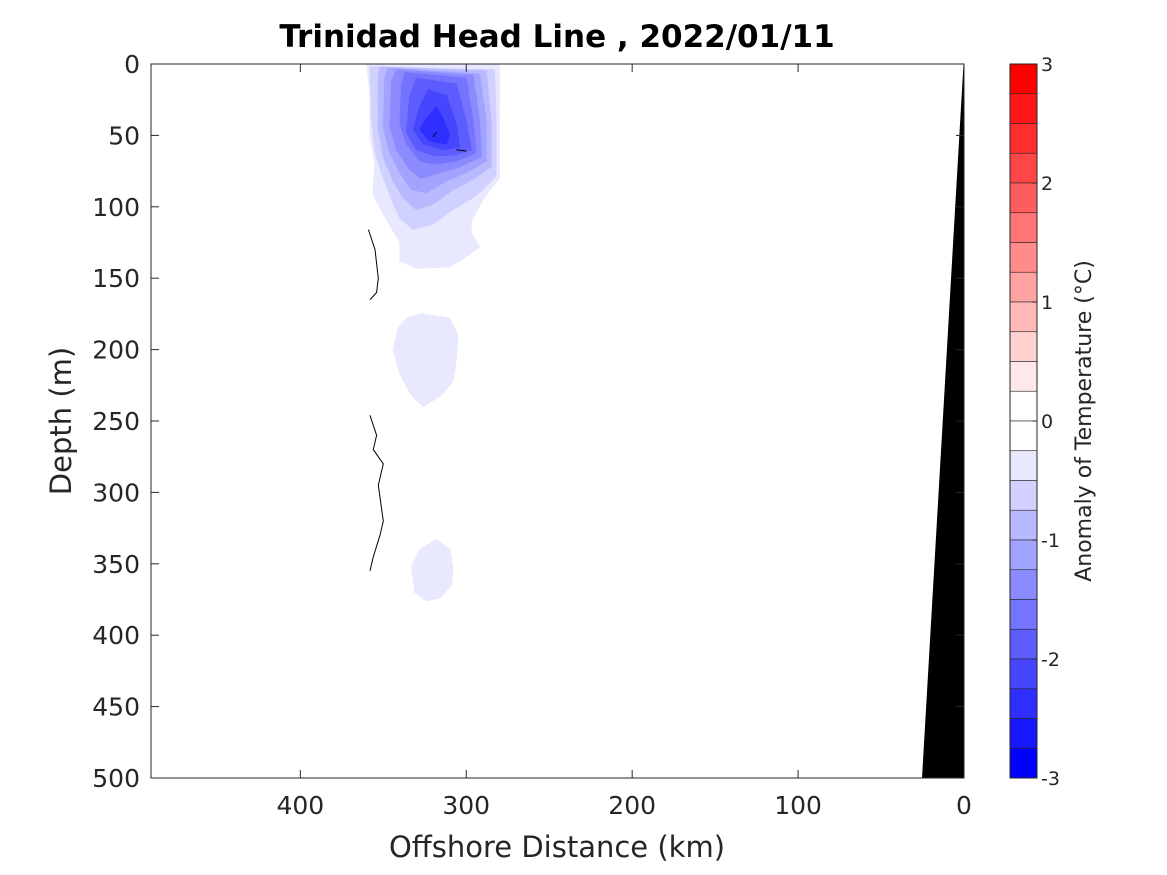 Image resolution: width=1167 pixels, height=875 pixels. Describe the element at coordinates (1047, 184) in the screenshot. I see `colorbar-tick-label-1: 2` at that location.